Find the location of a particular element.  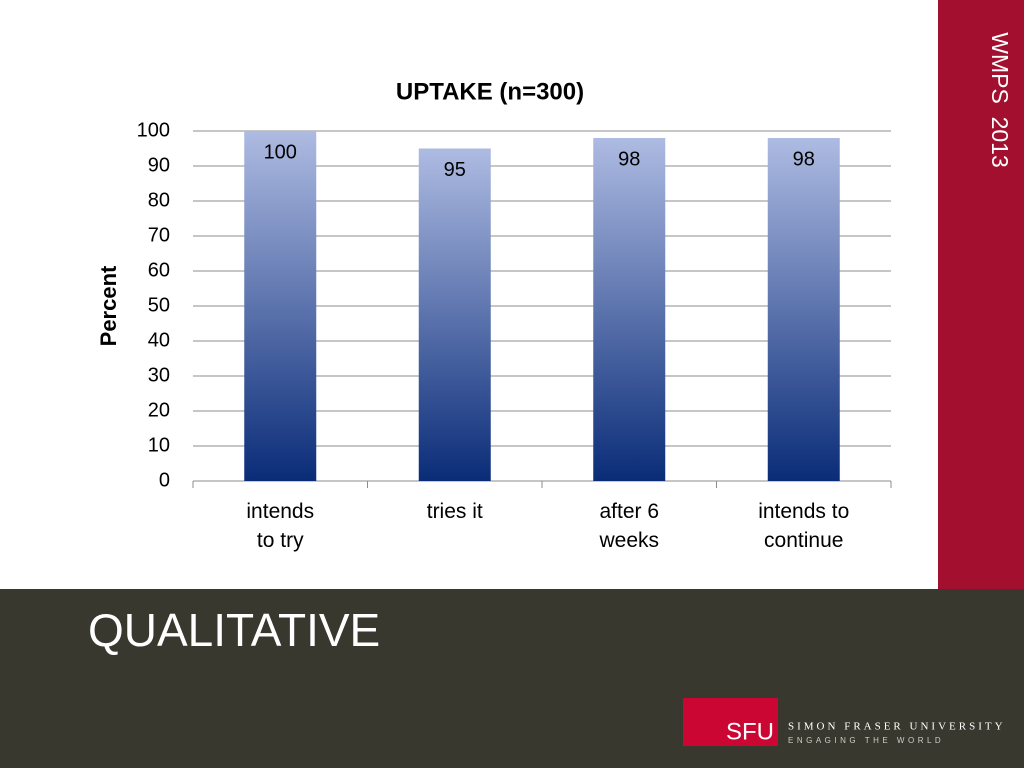

y-axis-label: Percent is located at coordinates (108, 305).